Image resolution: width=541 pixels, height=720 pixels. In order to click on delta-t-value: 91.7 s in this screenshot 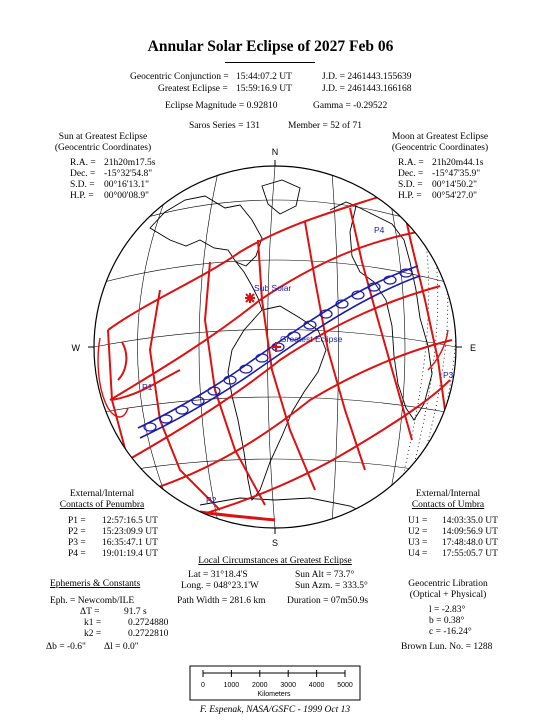, I will do `click(135, 612)`.